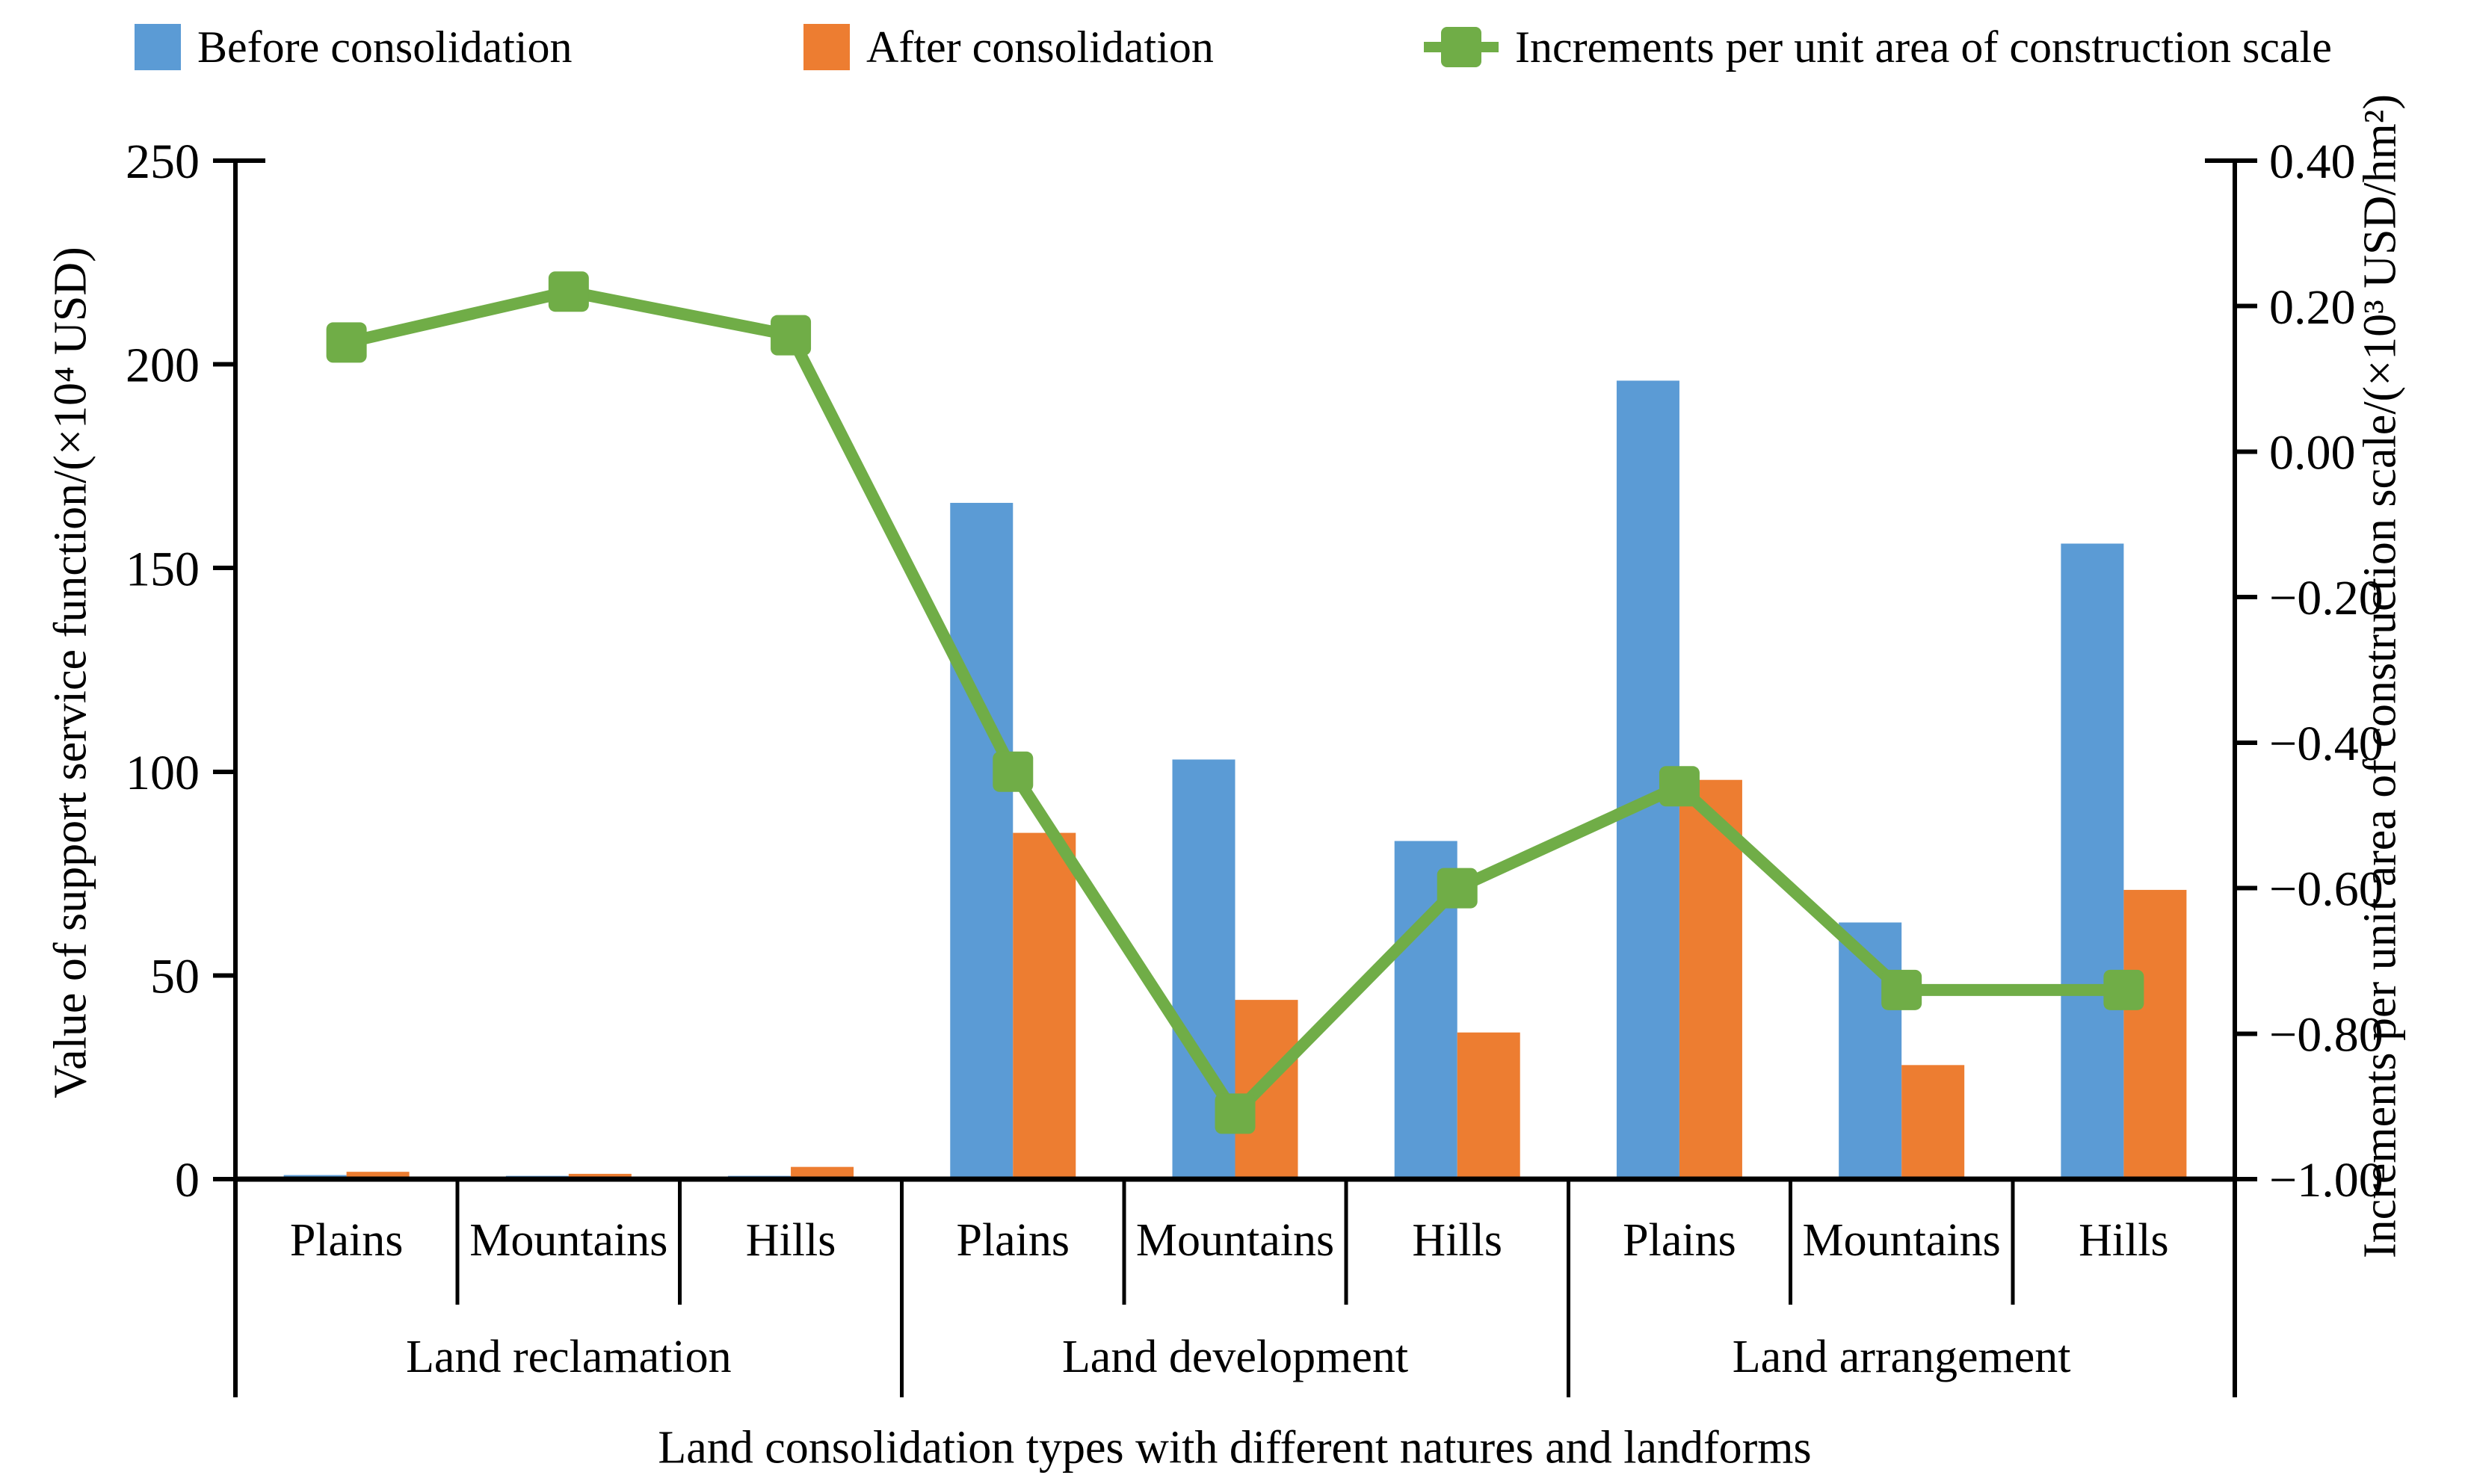  What do you see at coordinates (568, 1241) in the screenshot?
I see `category-label-2-mountains: Mountains` at bounding box center [568, 1241].